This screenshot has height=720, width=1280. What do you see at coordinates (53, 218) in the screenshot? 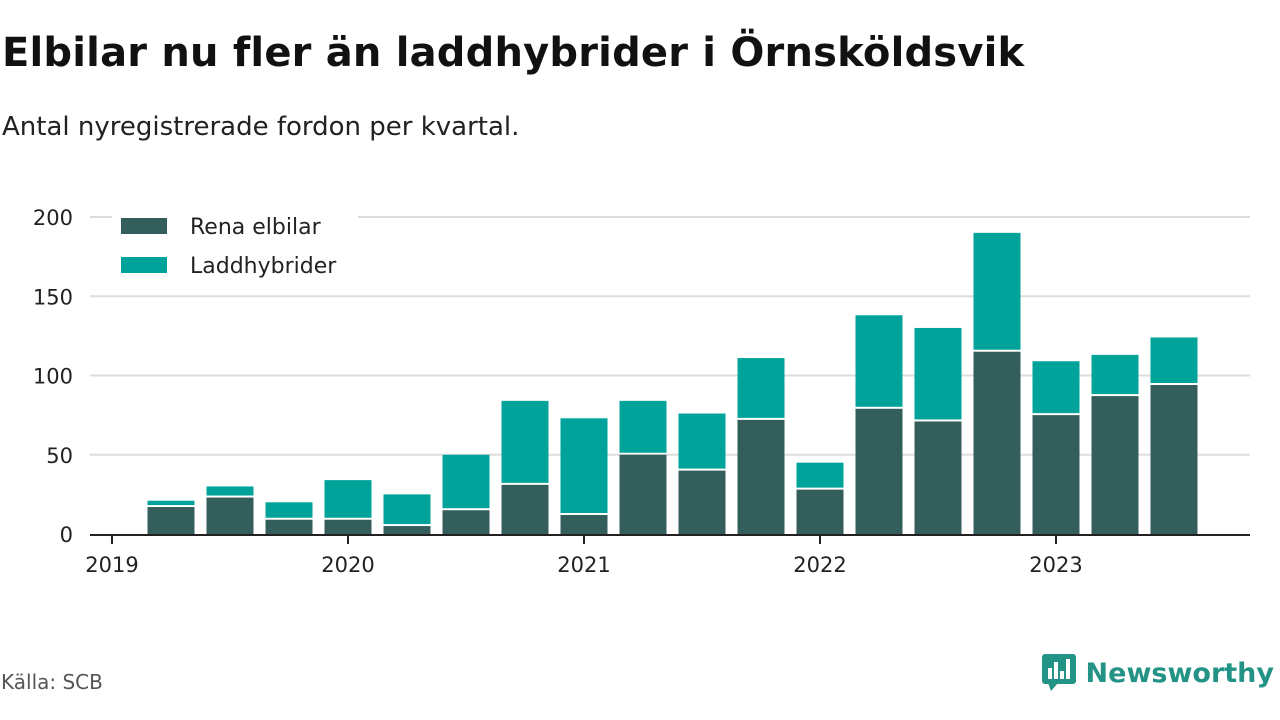
I see `y-tick-label: 200` at bounding box center [53, 218].